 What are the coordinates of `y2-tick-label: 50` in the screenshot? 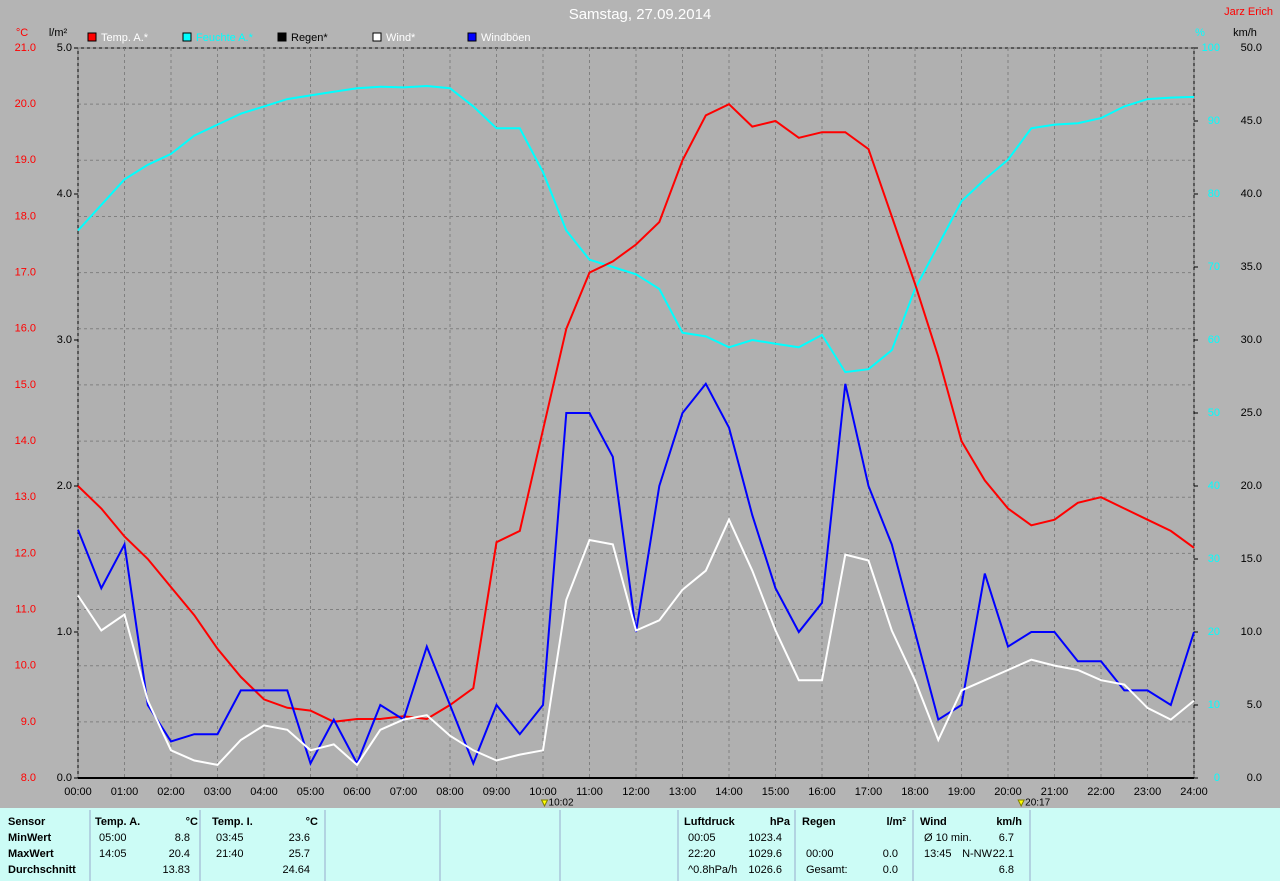 It's located at (1214, 413).